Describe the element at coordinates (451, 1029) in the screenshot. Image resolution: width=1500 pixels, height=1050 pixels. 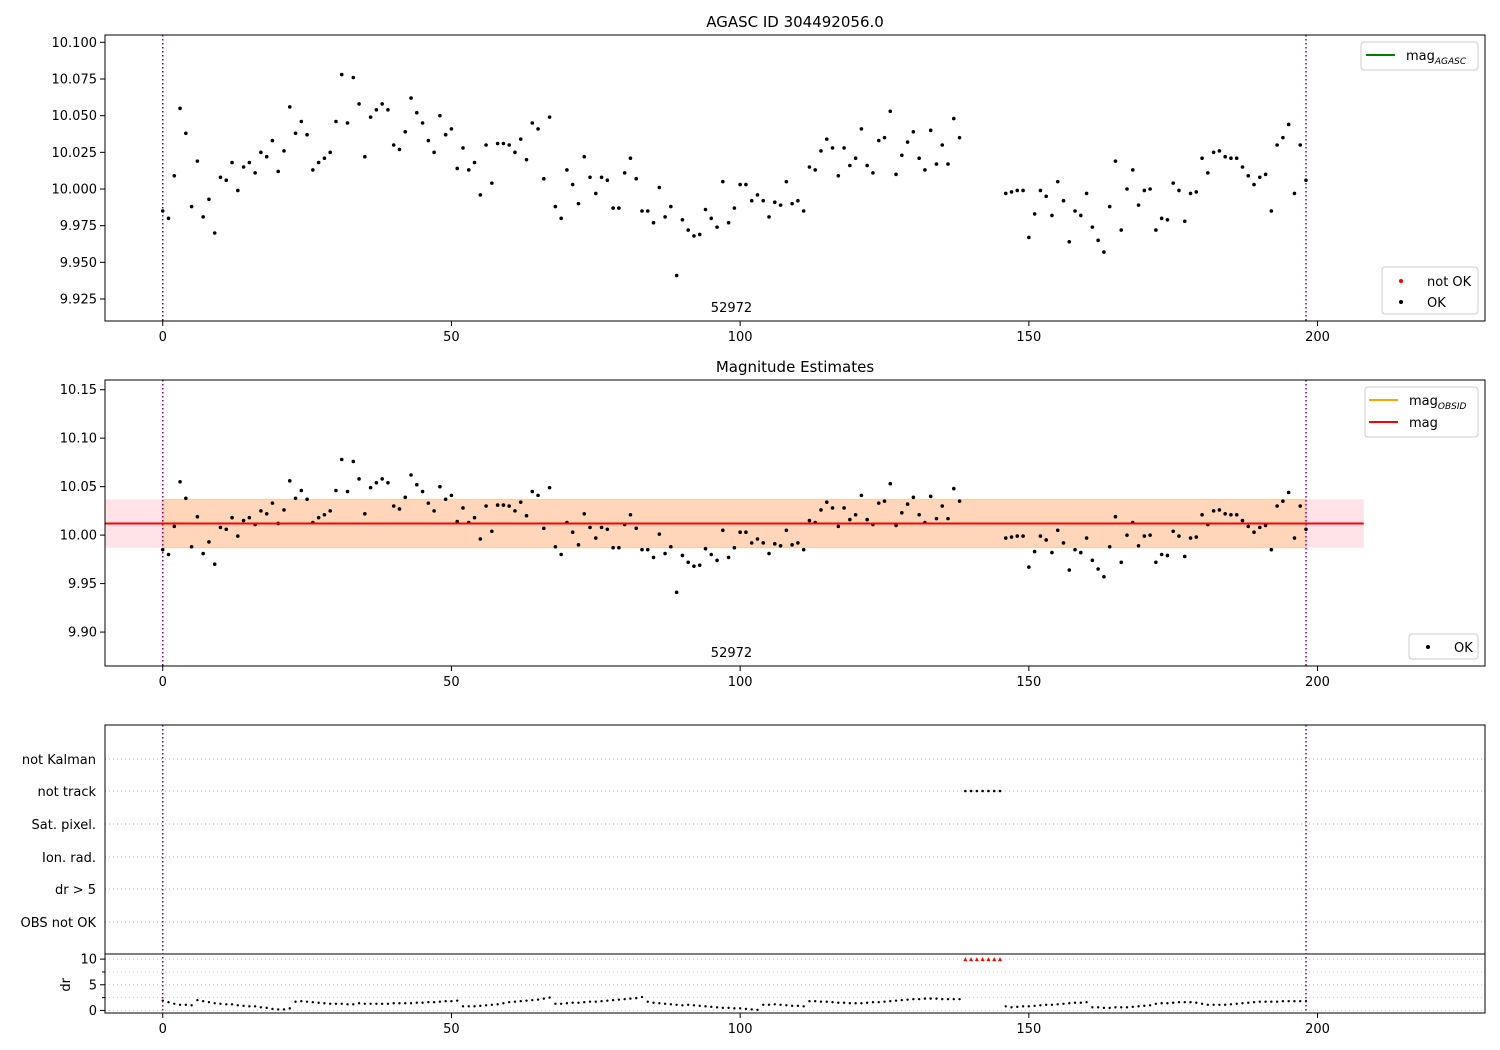
I see `x-tick-label: 50` at that location.